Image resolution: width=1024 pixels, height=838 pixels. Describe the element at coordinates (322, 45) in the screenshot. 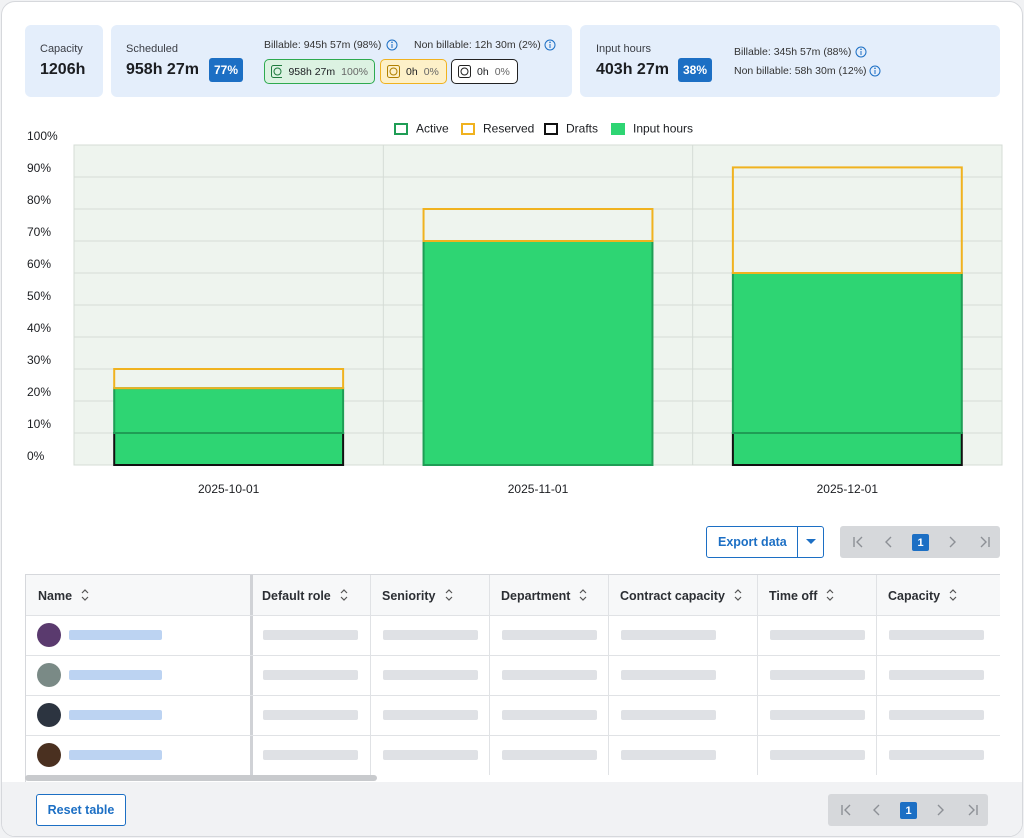

I see `billable: Billable: 945h 57m (98%)` at that location.